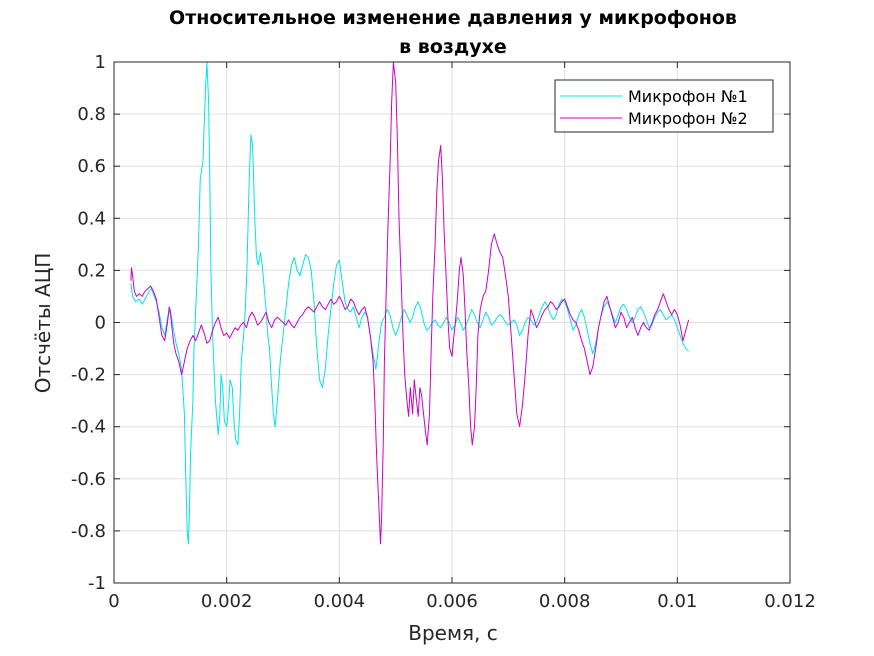 This screenshot has width=874, height=656. What do you see at coordinates (113, 601) in the screenshot?
I see `x-tick-label: 0` at bounding box center [113, 601].